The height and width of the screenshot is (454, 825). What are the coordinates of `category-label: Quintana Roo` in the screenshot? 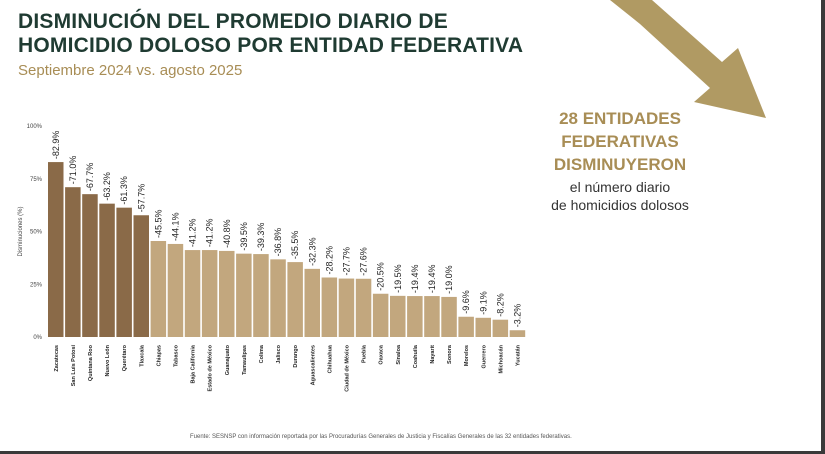 It's located at (91, 362).